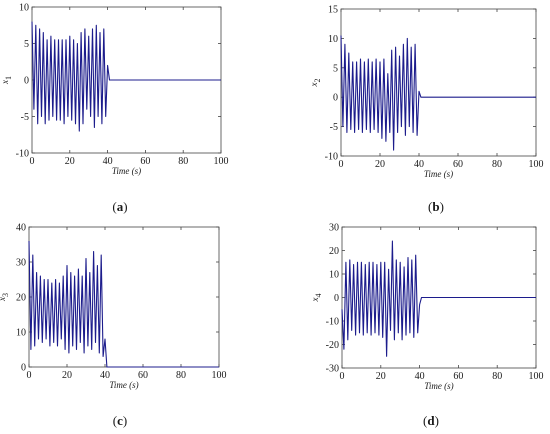 This screenshot has height=434, width=550. What do you see at coordinates (120, 420) in the screenshot?
I see `panel-caption: (c)` at bounding box center [120, 420].